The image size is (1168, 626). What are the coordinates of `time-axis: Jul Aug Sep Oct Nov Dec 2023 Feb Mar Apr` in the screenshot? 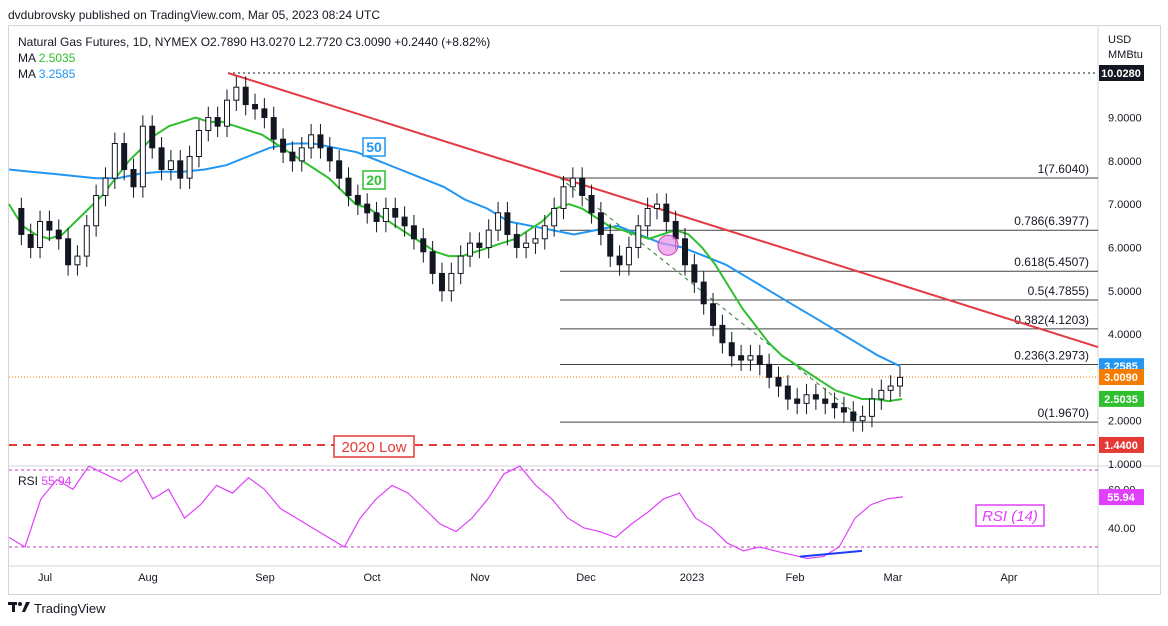 It's located at (528, 578).